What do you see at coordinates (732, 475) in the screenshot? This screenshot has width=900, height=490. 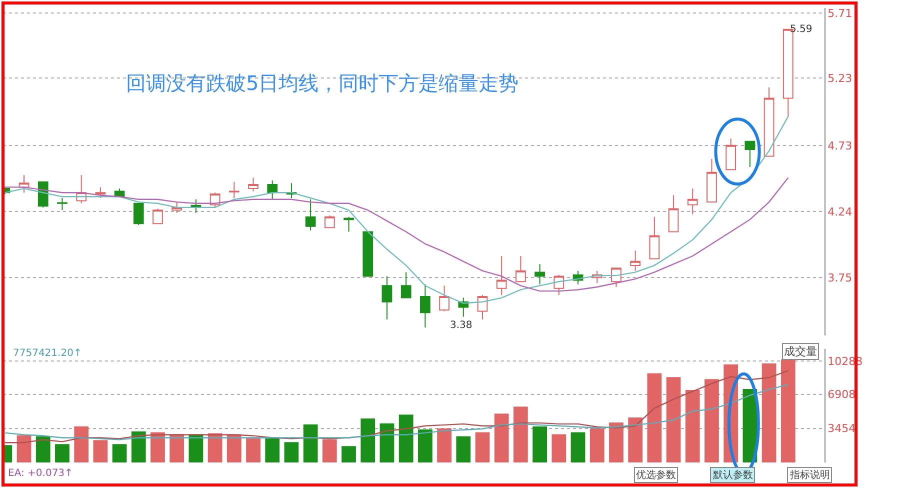 I see `text: 默认参数` at bounding box center [732, 475].